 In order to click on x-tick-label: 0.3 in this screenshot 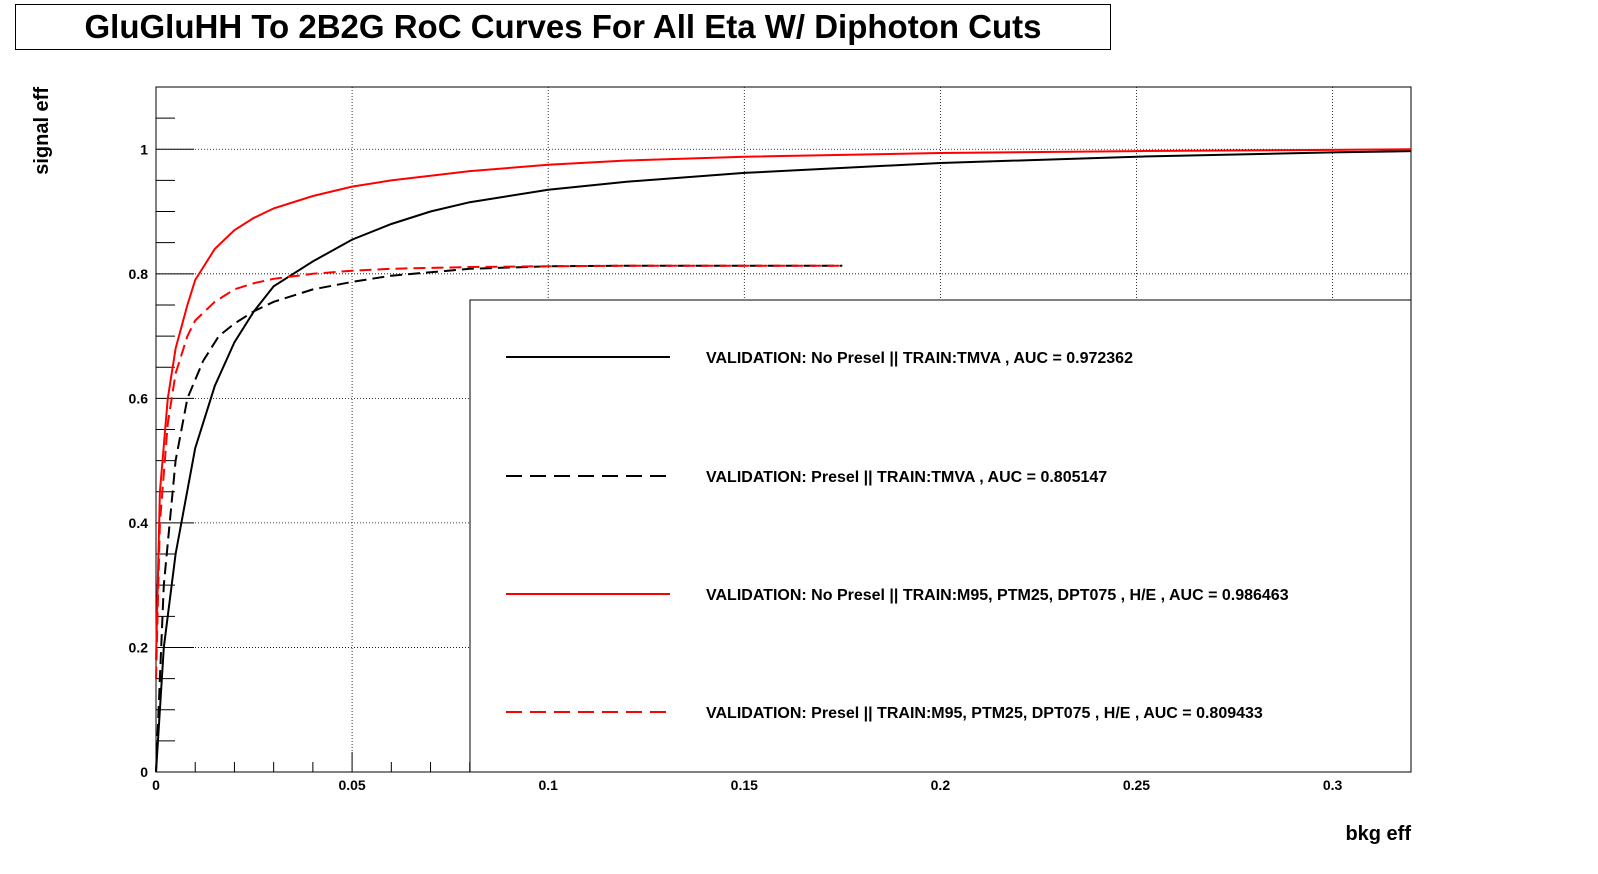, I will do `click(1333, 785)`.